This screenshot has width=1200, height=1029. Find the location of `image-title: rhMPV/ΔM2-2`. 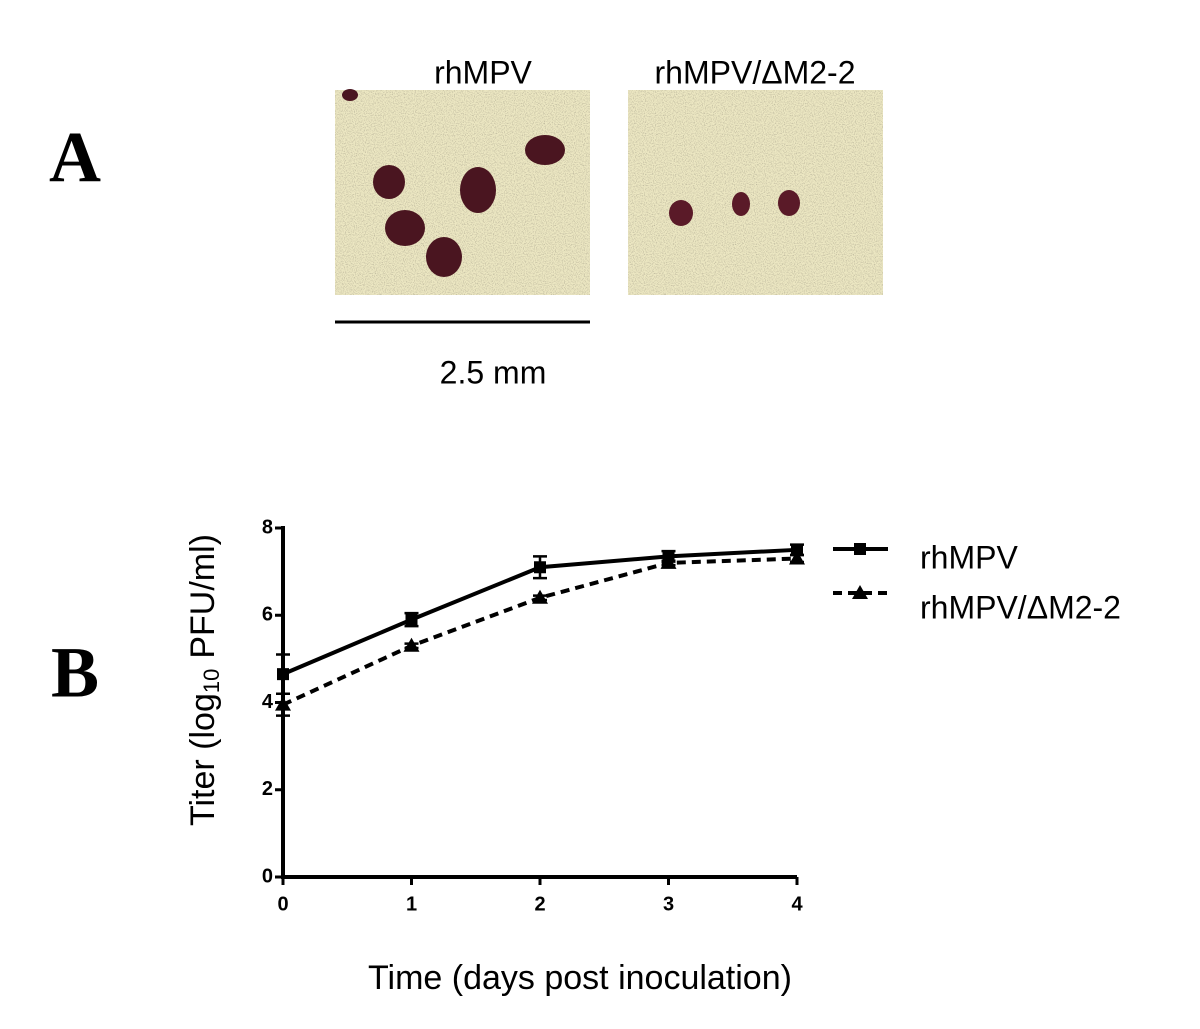

image-title: rhMPV/ΔM2-2 is located at coordinates (755, 72).